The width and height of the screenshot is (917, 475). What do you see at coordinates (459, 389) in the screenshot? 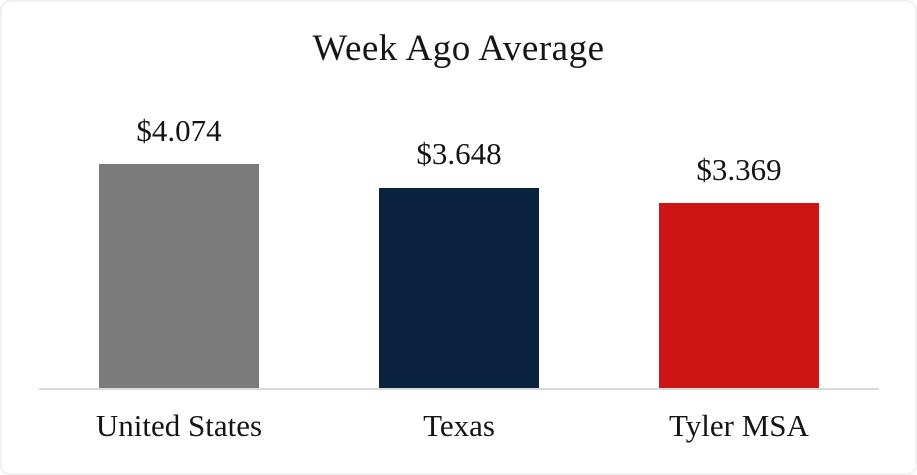
I see `x-axis-line` at bounding box center [459, 389].